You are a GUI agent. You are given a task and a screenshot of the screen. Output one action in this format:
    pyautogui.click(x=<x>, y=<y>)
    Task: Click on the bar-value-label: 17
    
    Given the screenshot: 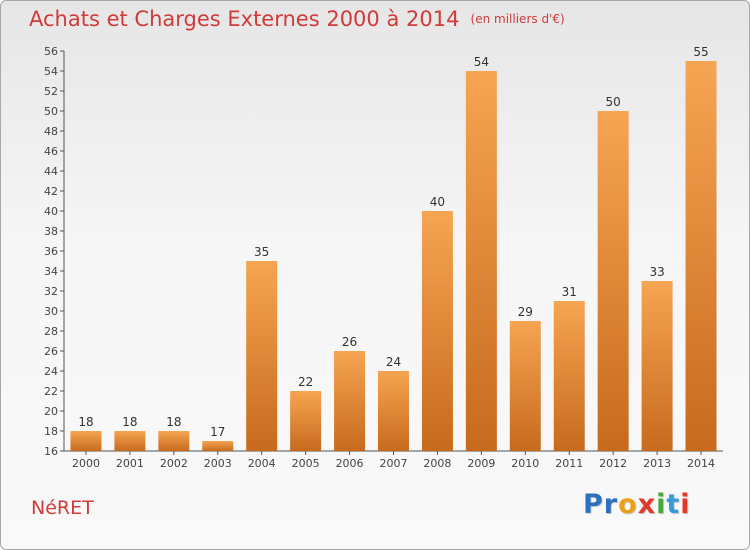 What is the action you would take?
    pyautogui.click(x=217, y=432)
    